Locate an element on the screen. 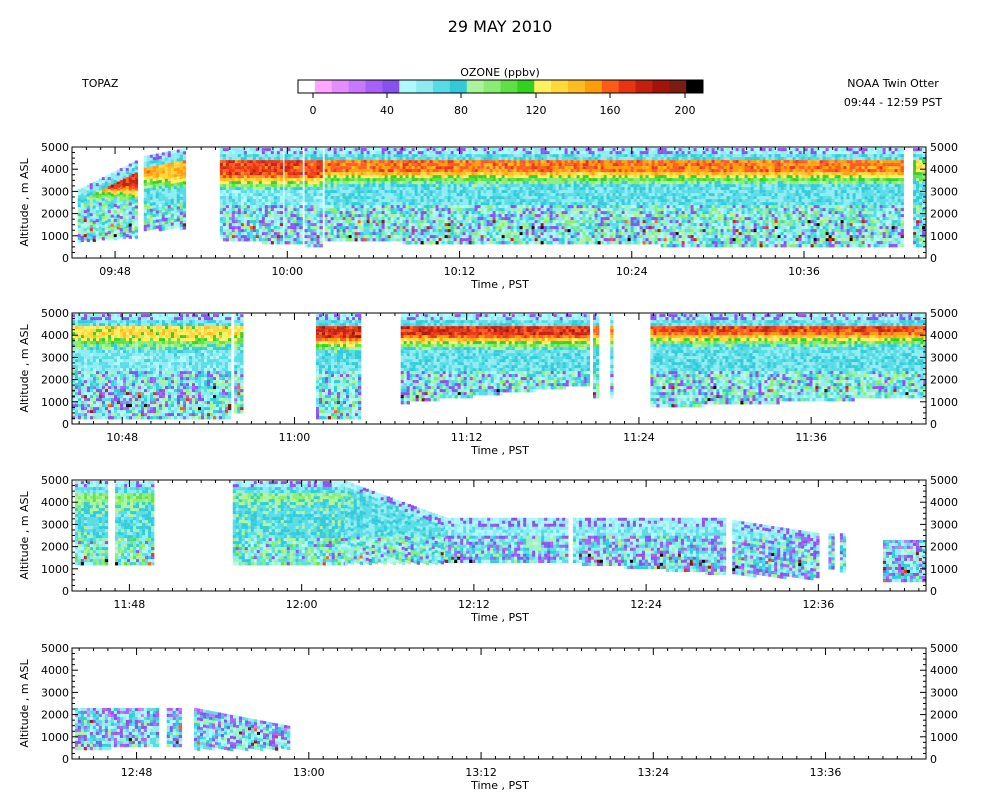 This screenshot has height=800, width=1000. colorbar-tick-label: 200 is located at coordinates (685, 110).